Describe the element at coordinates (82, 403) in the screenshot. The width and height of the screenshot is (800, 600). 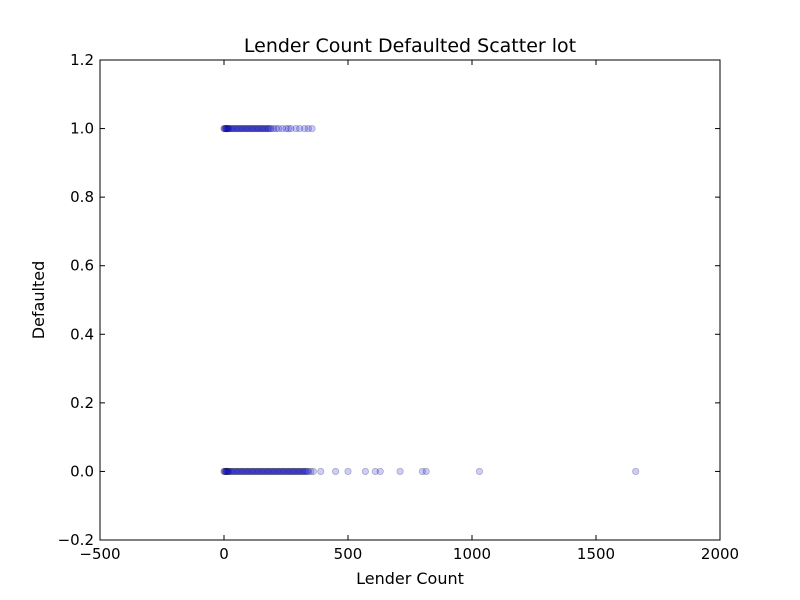
I see `y-tick-label: 0.2` at that location.